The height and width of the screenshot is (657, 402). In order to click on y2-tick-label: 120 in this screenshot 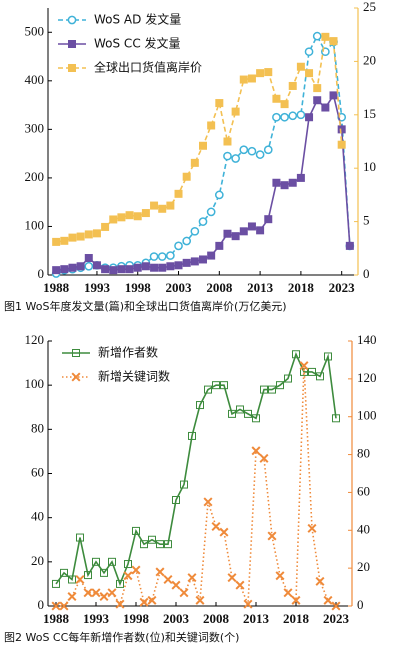, I will do `click(367, 377)`.